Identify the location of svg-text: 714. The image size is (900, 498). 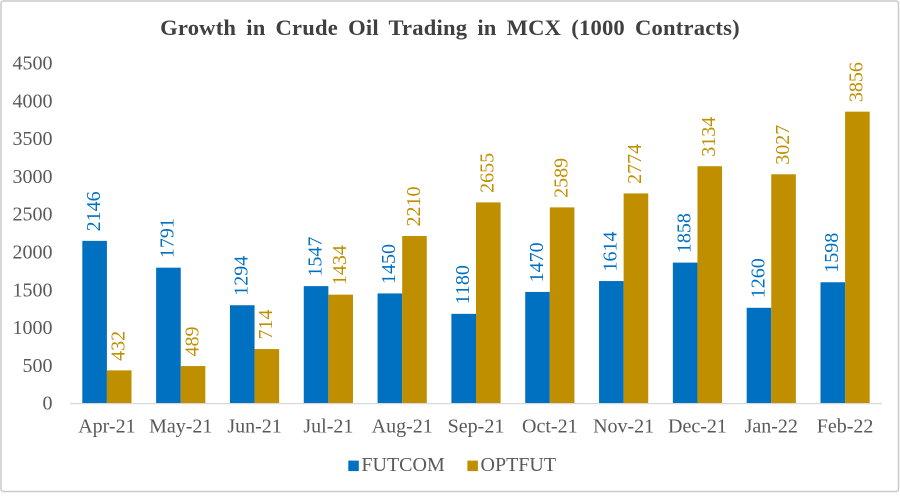
(266, 325).